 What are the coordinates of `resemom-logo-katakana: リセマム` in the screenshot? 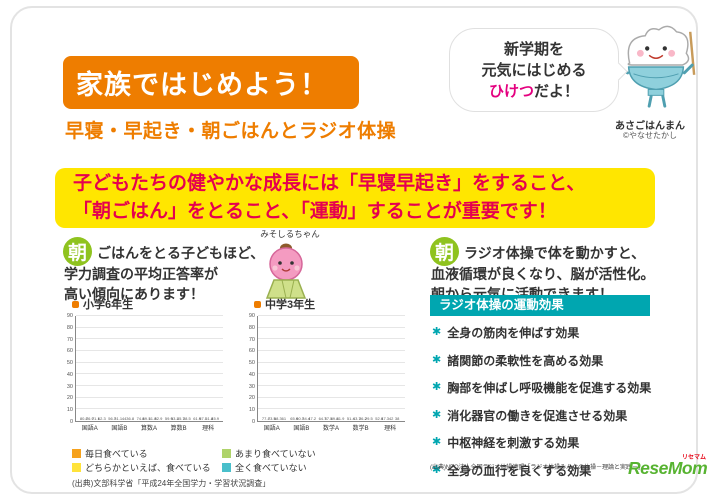 It's located at (693, 458).